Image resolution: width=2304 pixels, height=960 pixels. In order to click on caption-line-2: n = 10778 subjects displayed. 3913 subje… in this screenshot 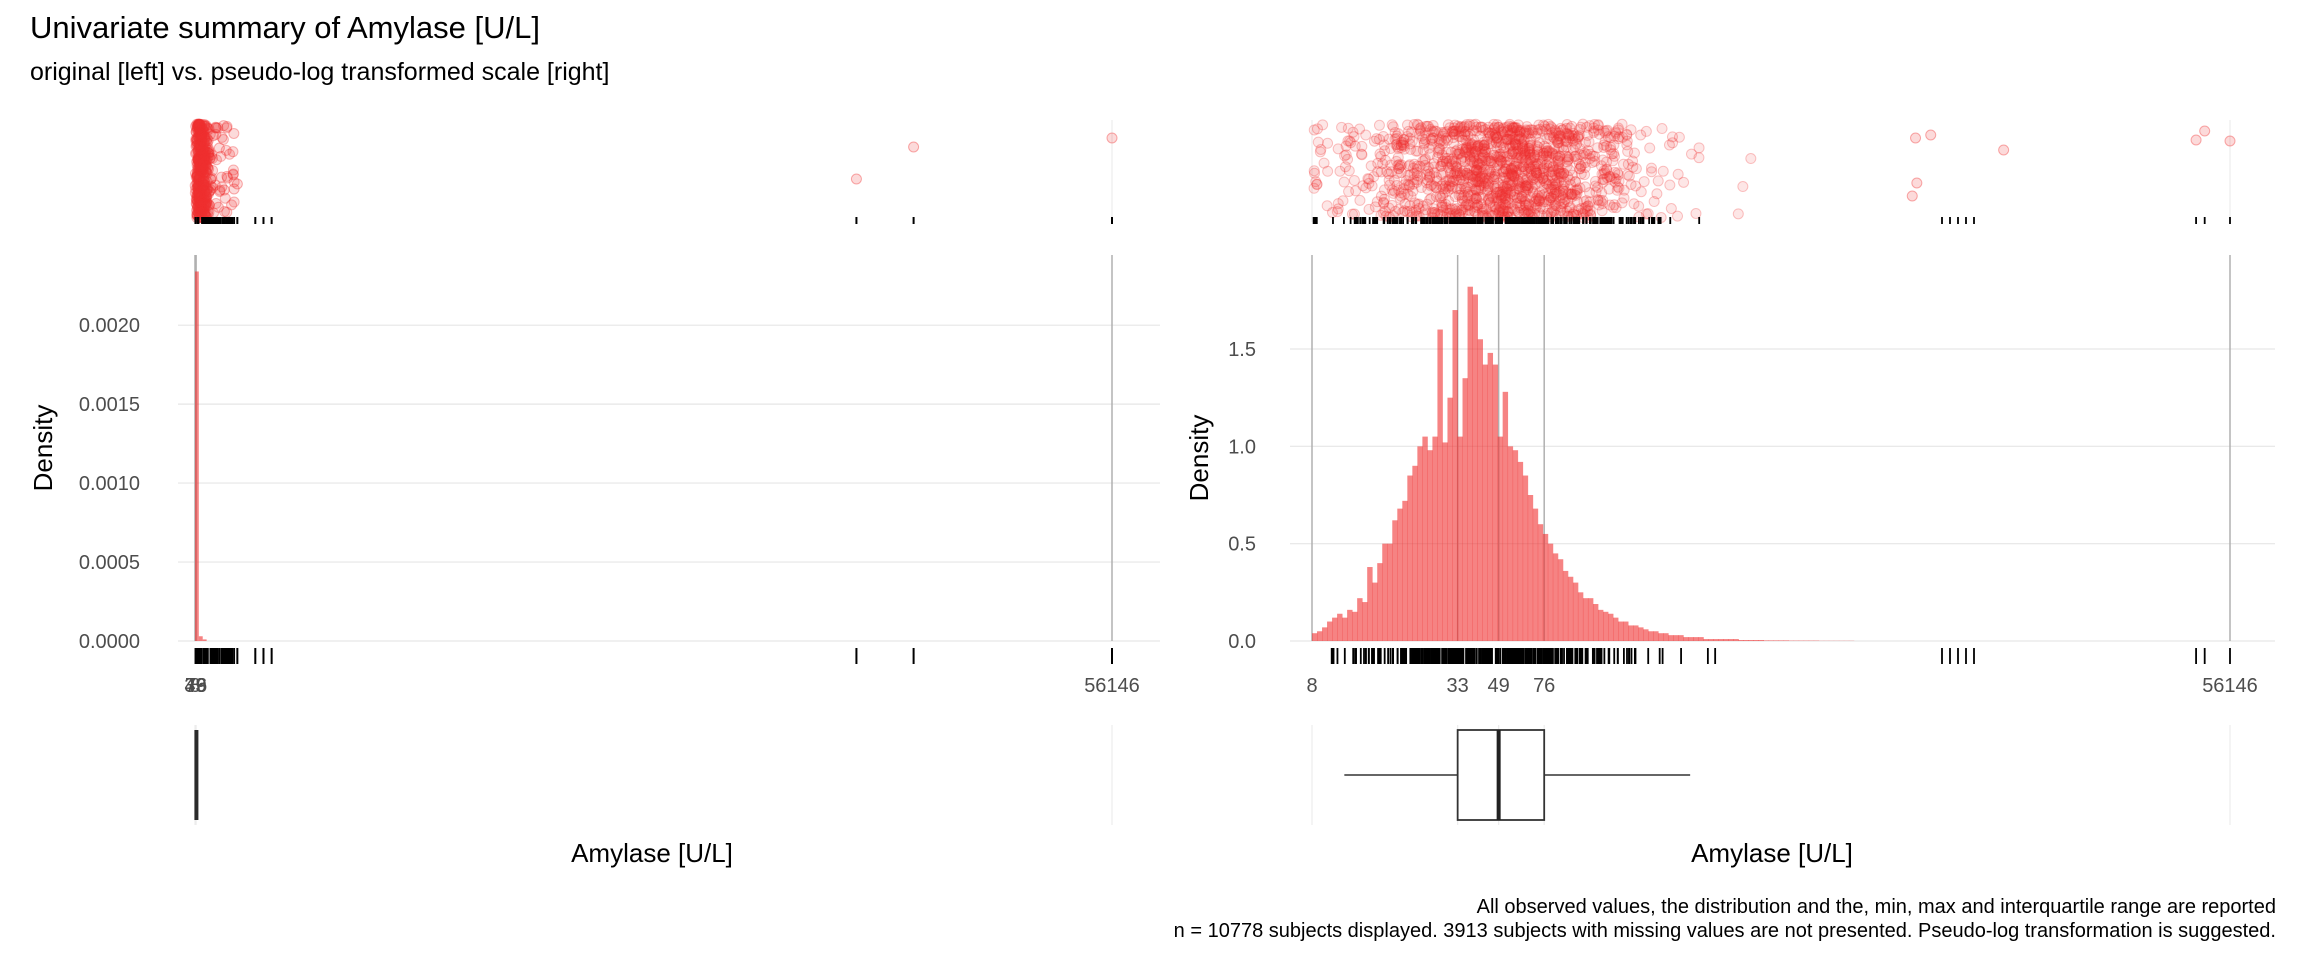, I will do `click(1724, 931)`.